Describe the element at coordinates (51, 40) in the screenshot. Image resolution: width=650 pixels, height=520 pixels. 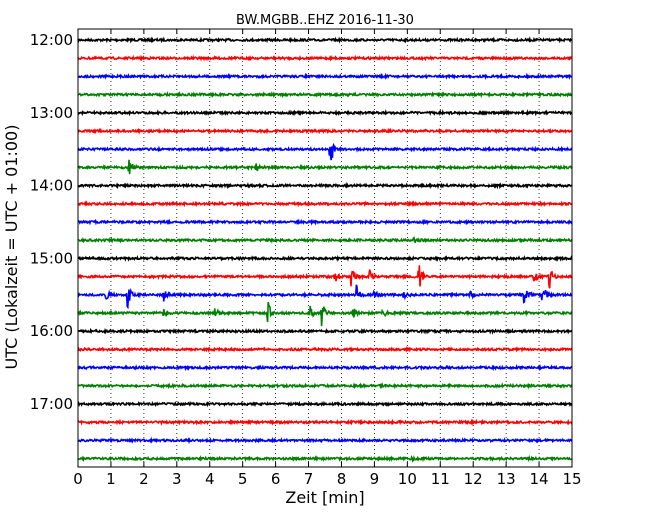
I see `y-tick-label: 12:00` at that location.